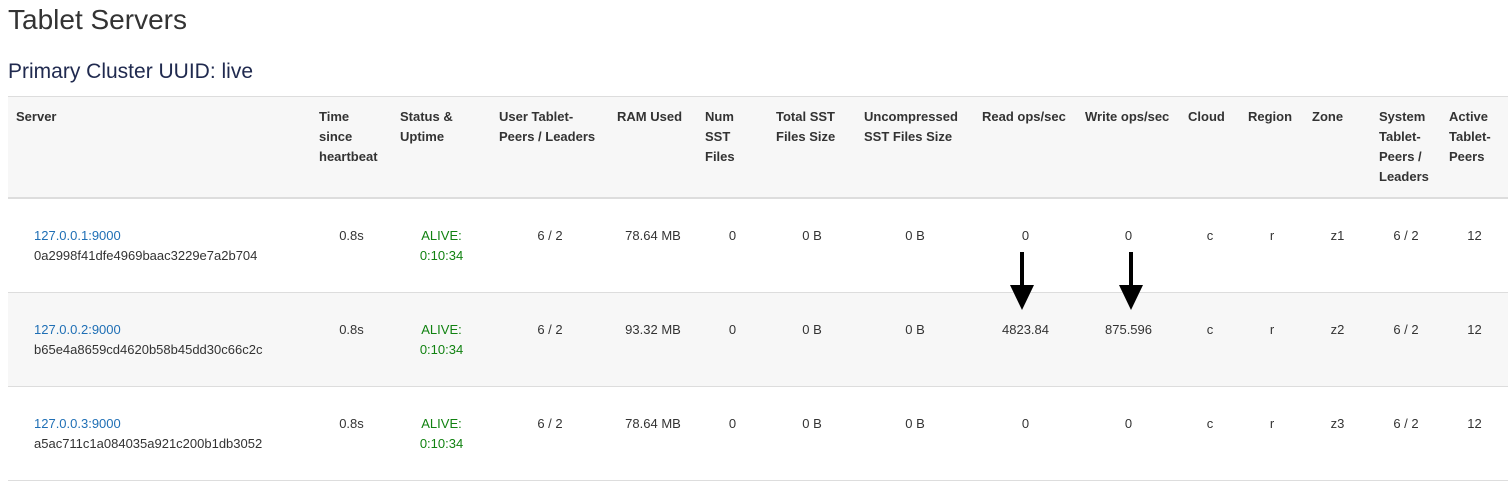 This screenshot has width=1511, height=481. I want to click on zone-cell: z2, so click(1337, 339).